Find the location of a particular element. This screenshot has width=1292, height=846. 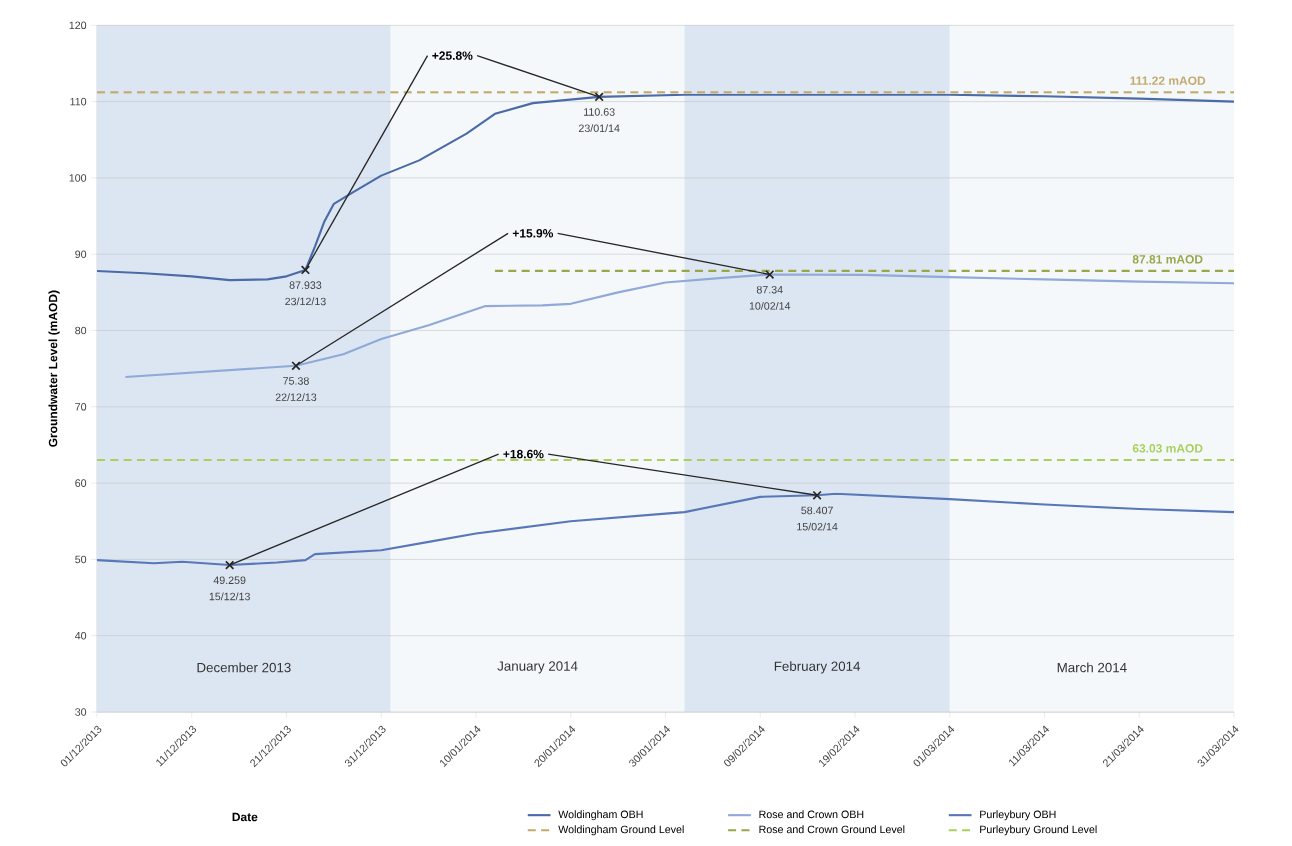

annotation: 87.933 is located at coordinates (305, 285).